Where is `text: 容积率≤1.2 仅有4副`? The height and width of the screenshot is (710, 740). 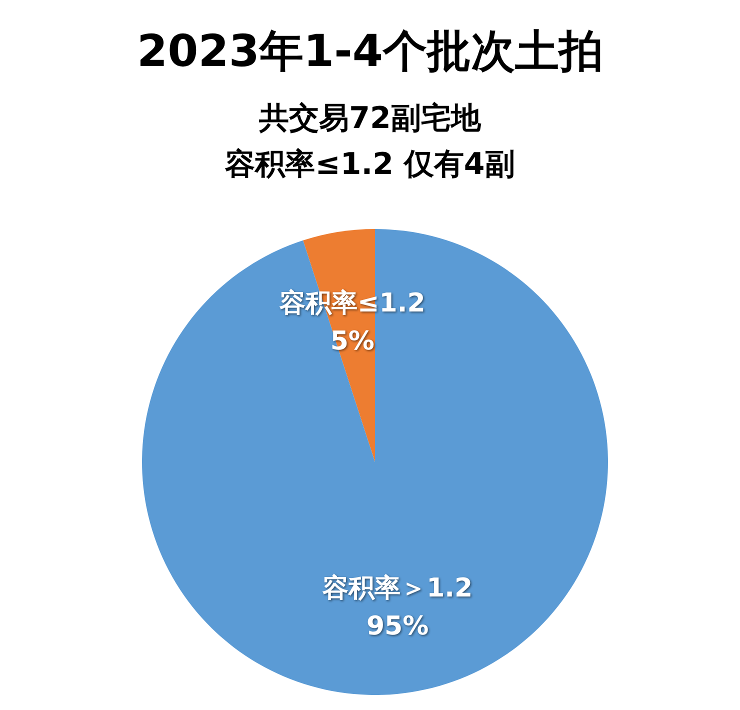 text: 容积率≤1.2 仅有4副 is located at coordinates (370, 165).